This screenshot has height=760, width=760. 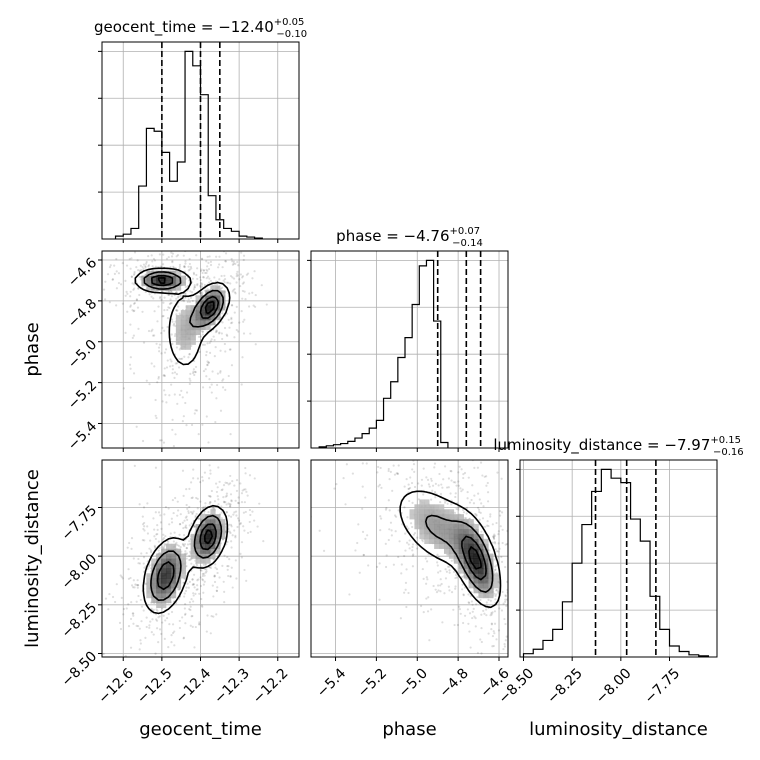 I want to click on y-tick-label: −4.8, so click(x=82, y=313).